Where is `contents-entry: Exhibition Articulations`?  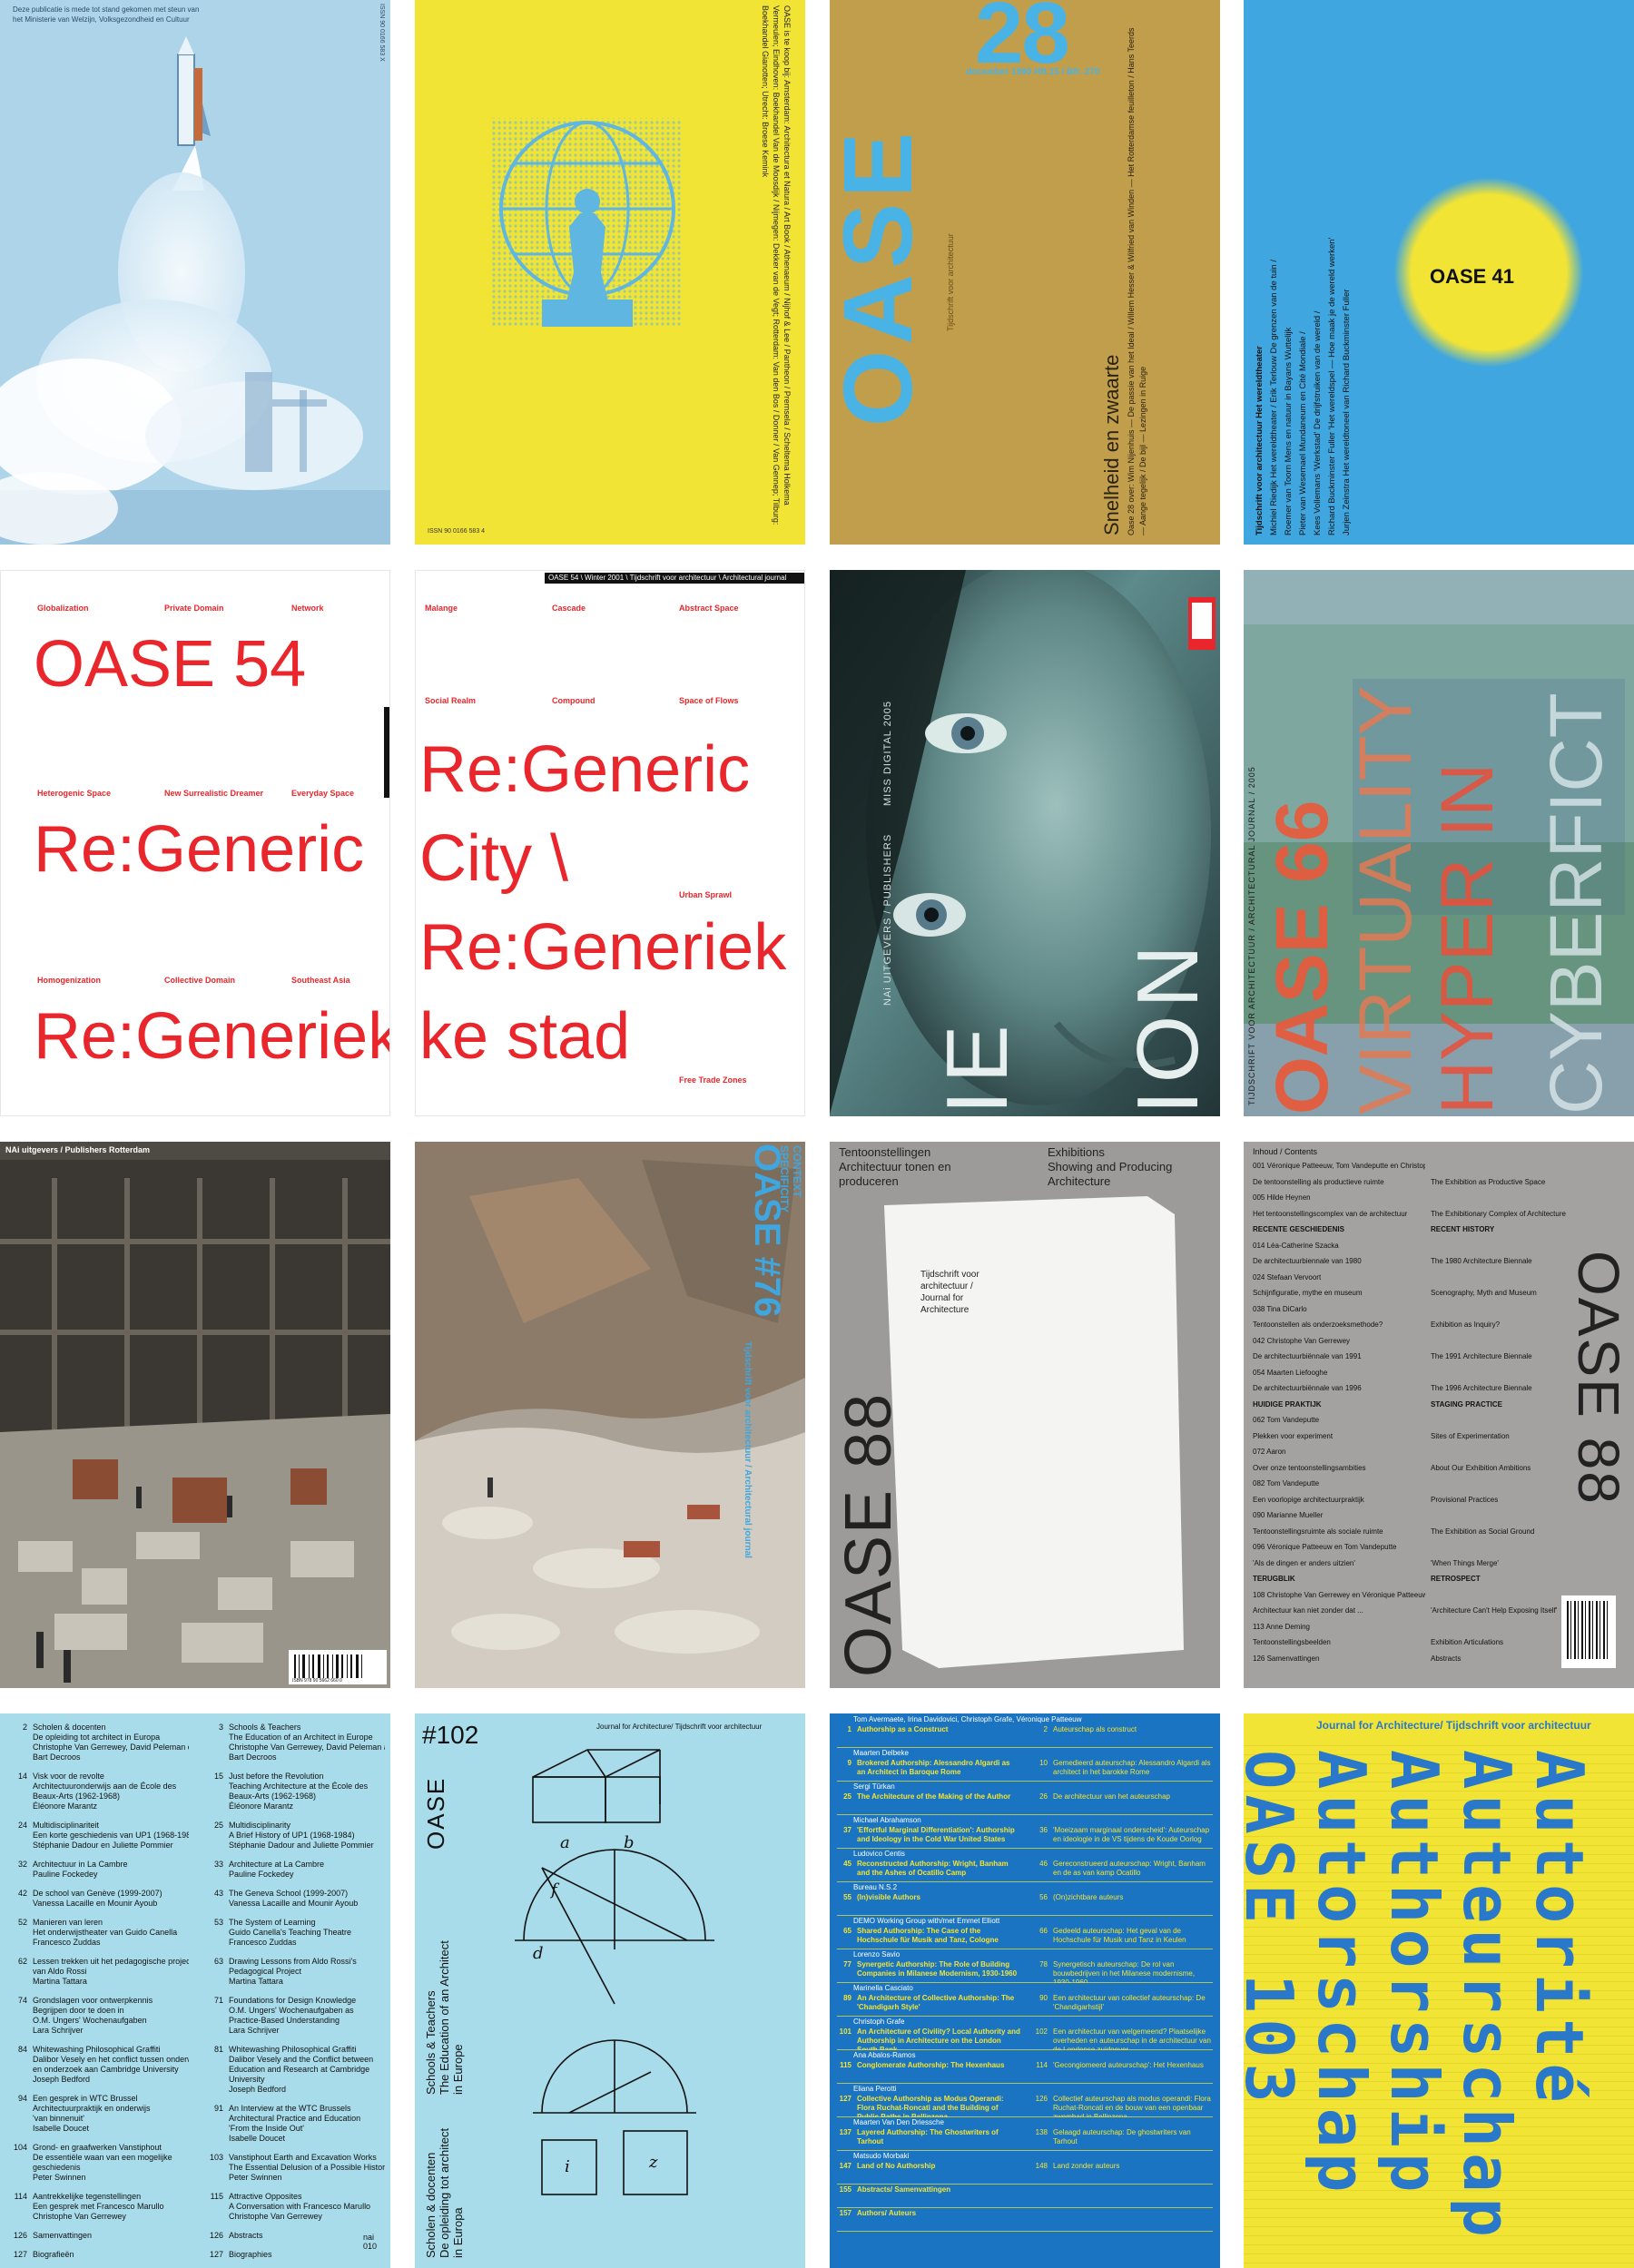 contents-entry: Exhibition Articulations is located at coordinates (1467, 1642).